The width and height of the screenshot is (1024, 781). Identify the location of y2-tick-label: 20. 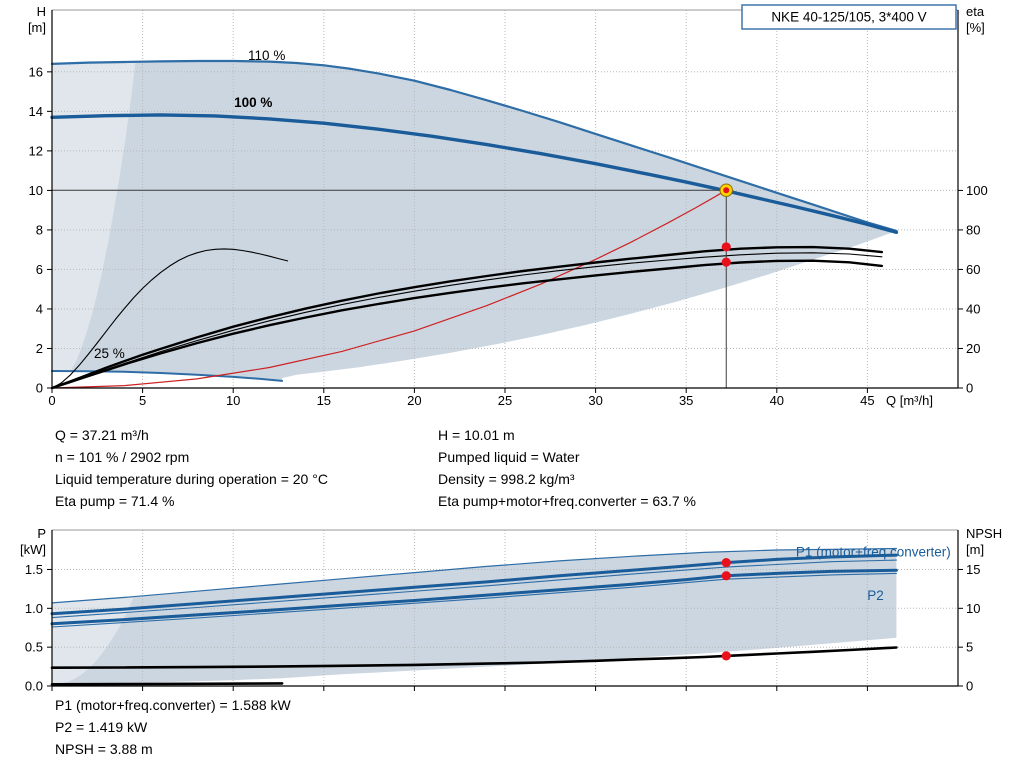
(973, 348).